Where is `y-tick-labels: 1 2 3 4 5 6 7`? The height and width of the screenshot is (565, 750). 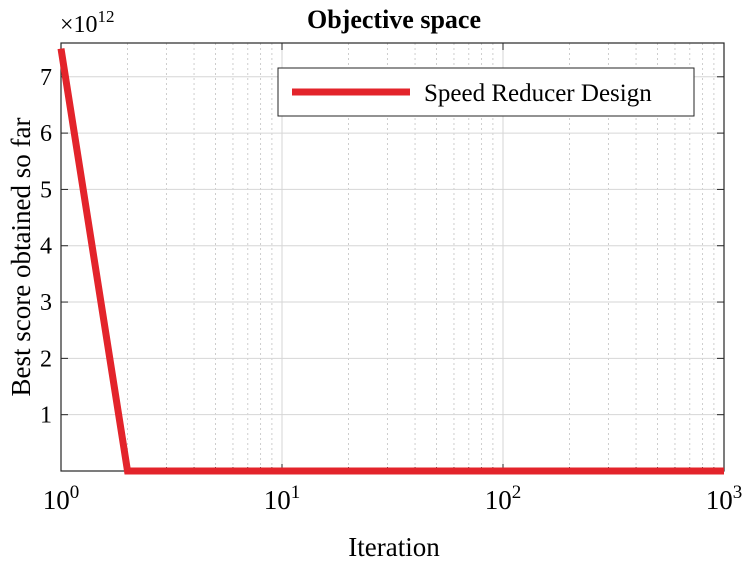 y-tick-labels: 1 2 3 4 5 6 7 is located at coordinates (46, 247).